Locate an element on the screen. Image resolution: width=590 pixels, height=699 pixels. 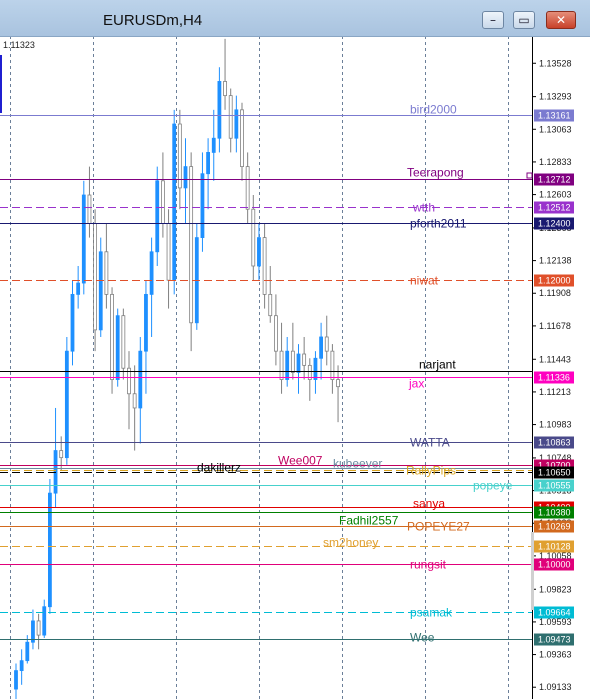
price-tag-label: 1.09473 is located at coordinates (554, 640).